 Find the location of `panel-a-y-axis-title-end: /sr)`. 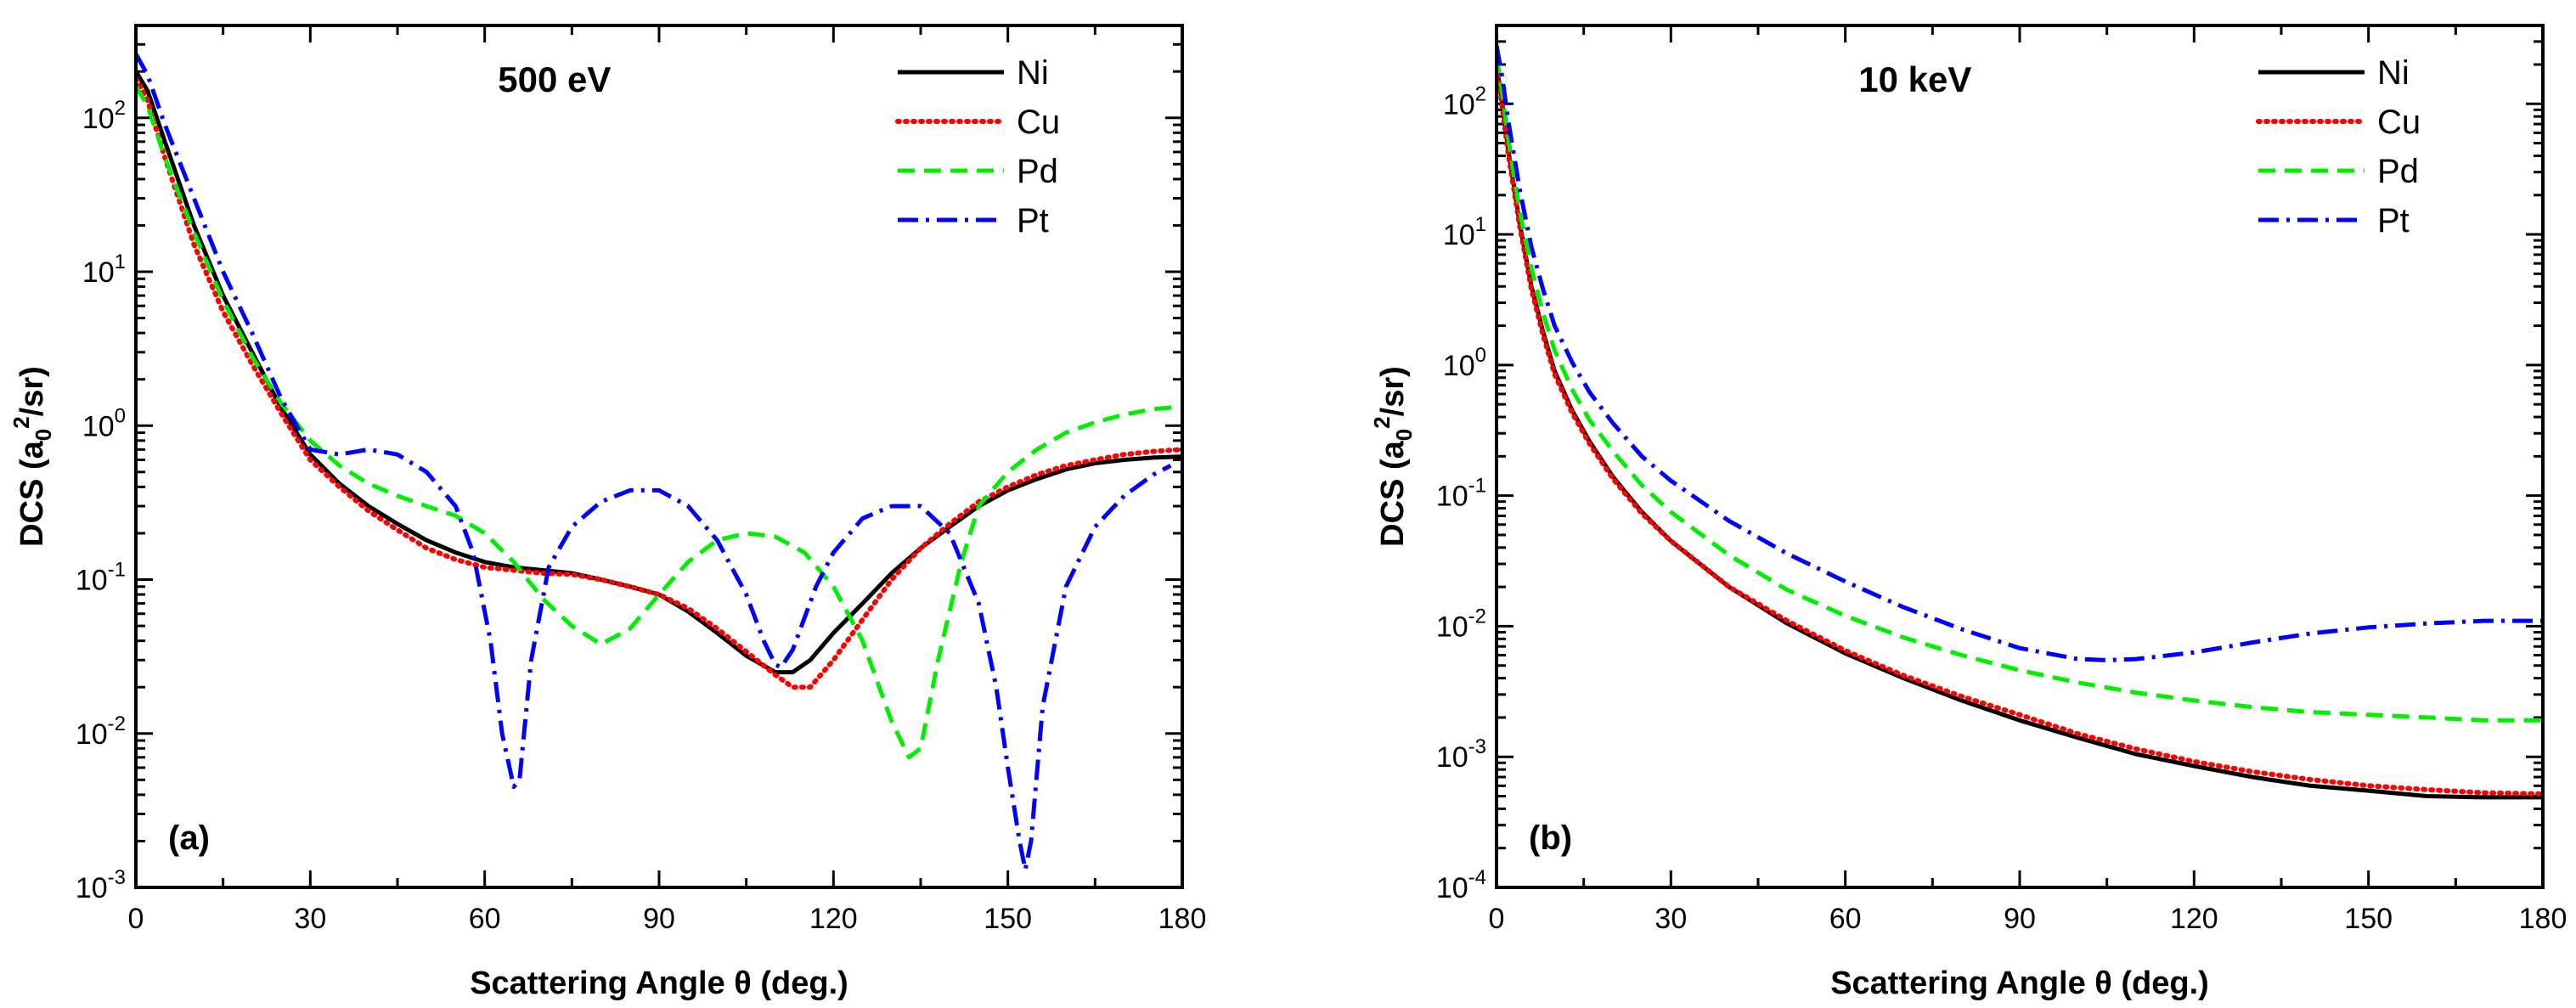

panel-a-y-axis-title-end: /sr) is located at coordinates (32, 391).